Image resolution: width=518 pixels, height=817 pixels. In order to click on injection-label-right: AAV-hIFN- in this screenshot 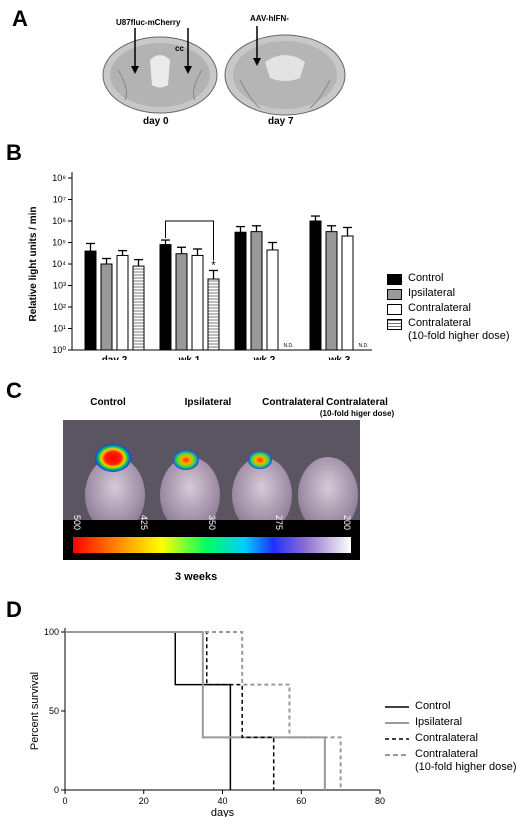, I will do `click(269, 18)`.